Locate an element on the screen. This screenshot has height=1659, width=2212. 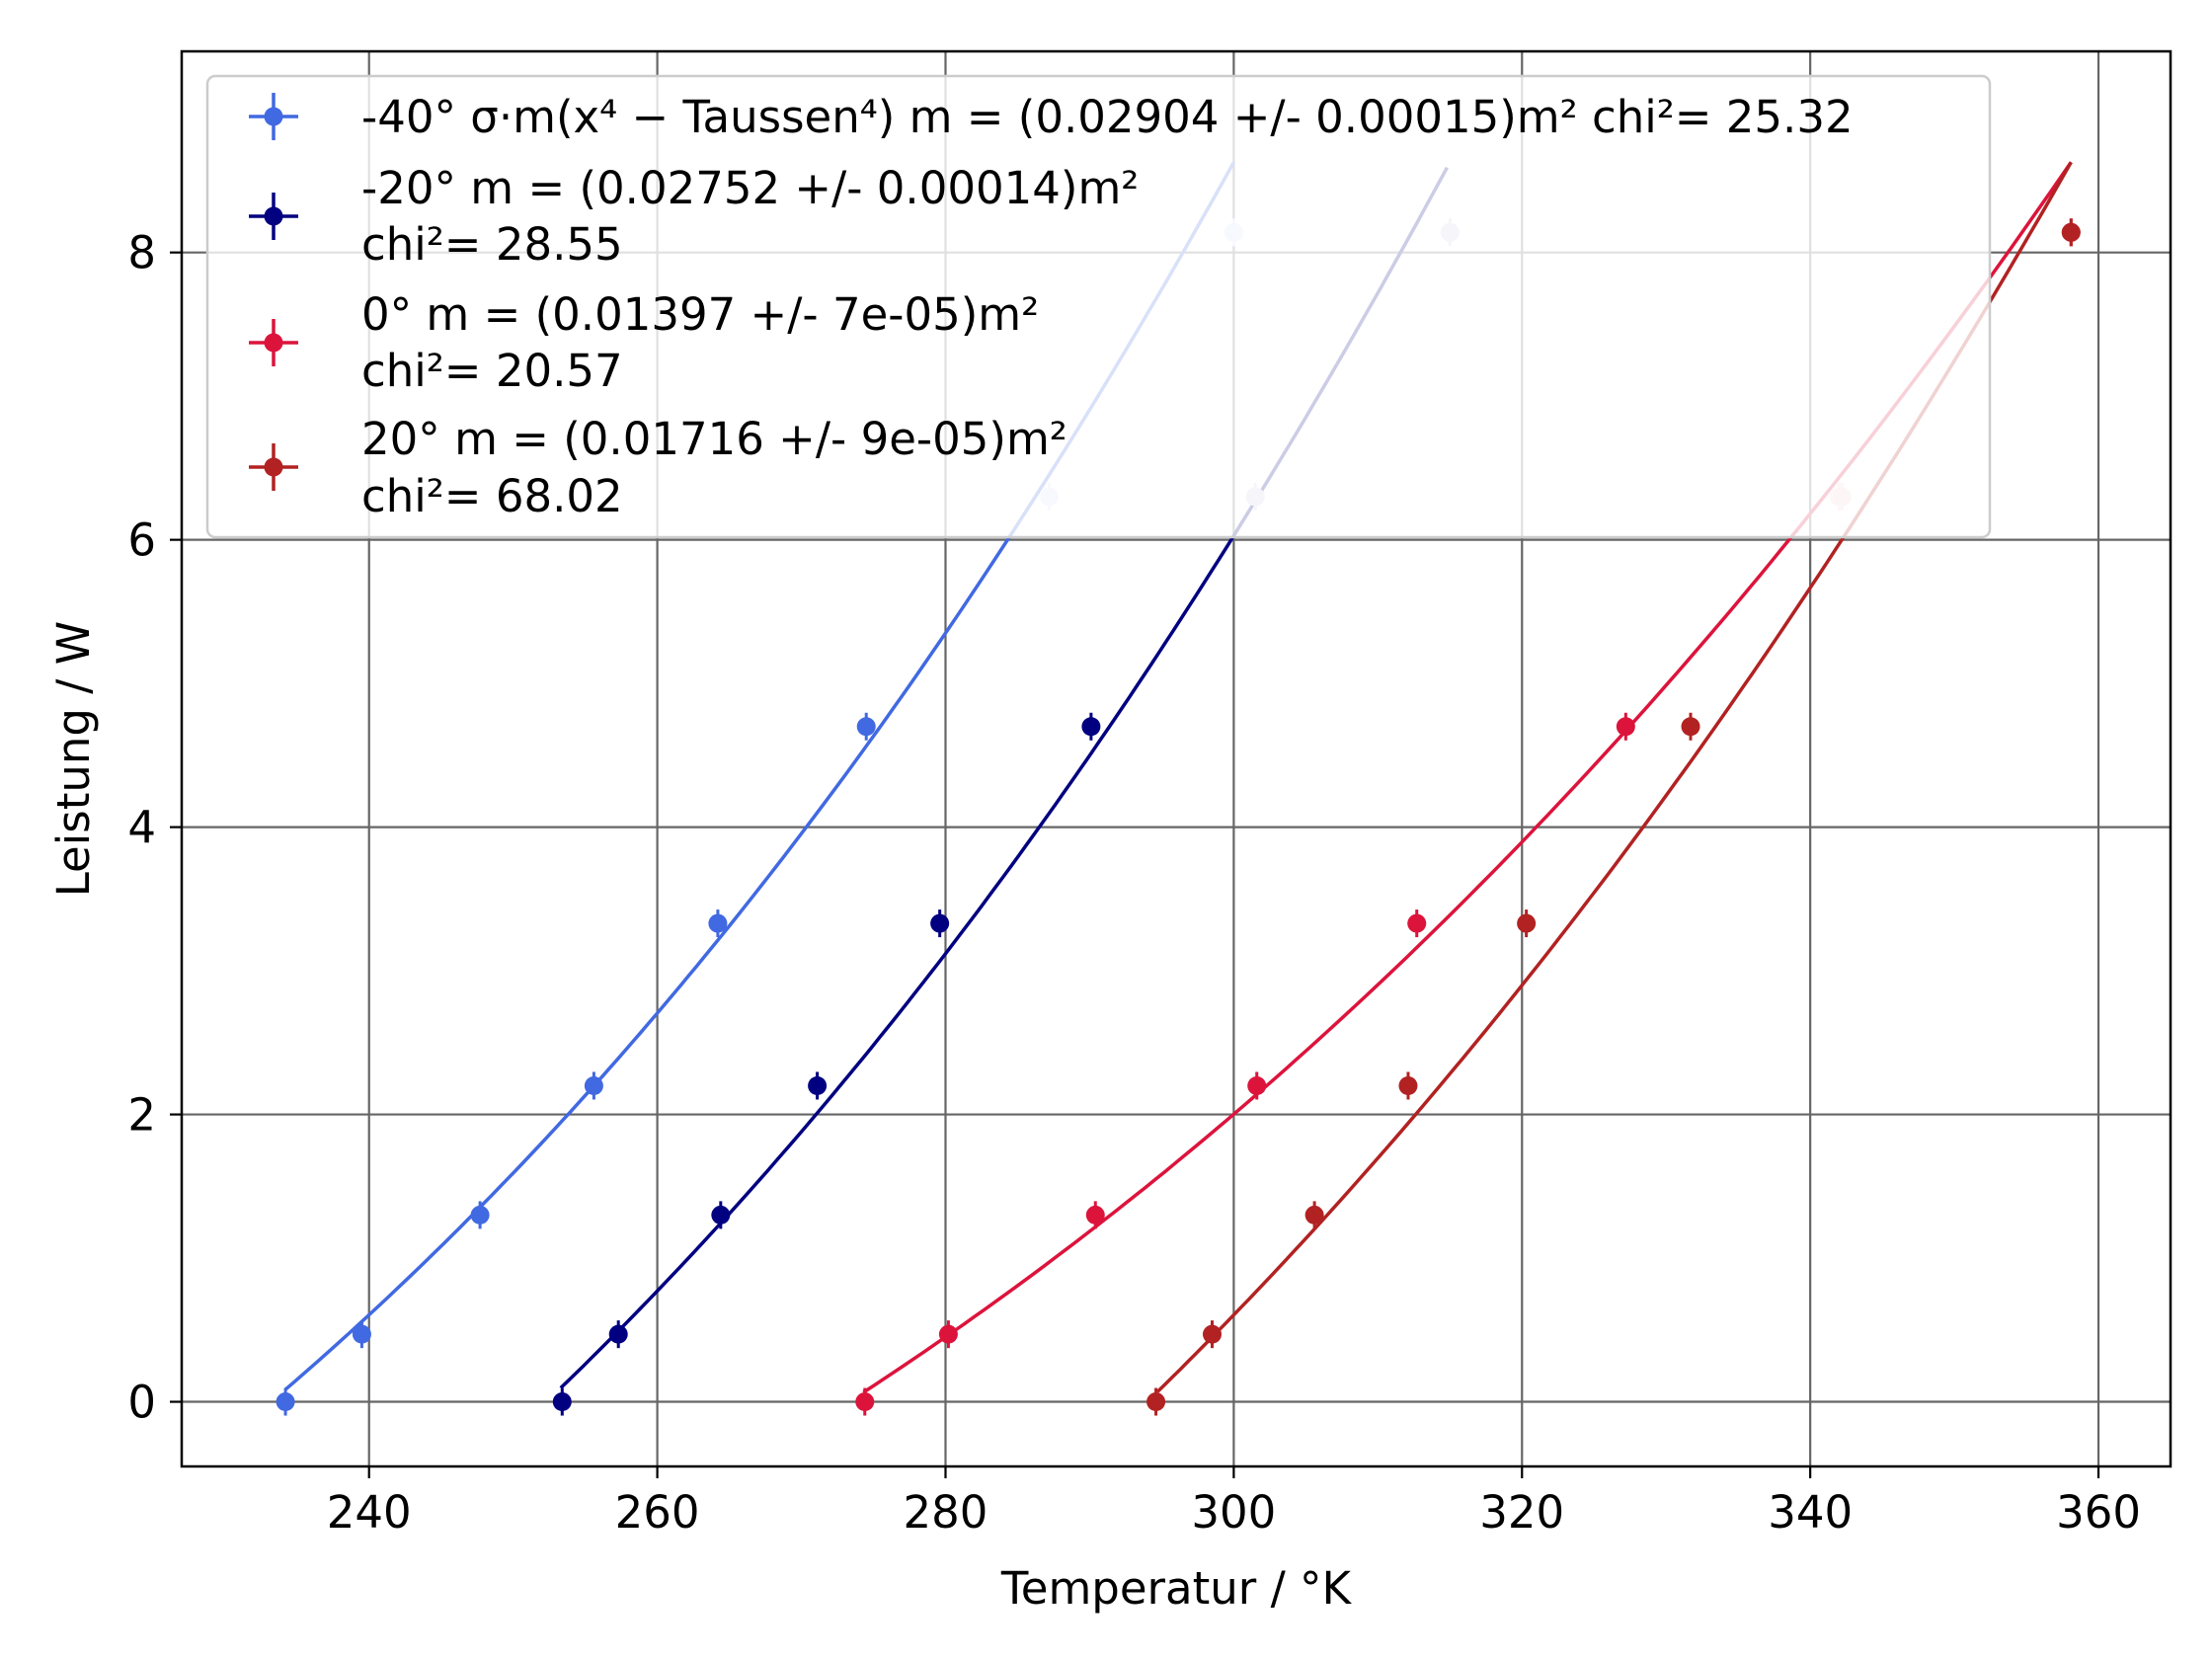
legend-label: 0° m = (0.01397 +/- 7e-05)m² is located at coordinates (700, 315).